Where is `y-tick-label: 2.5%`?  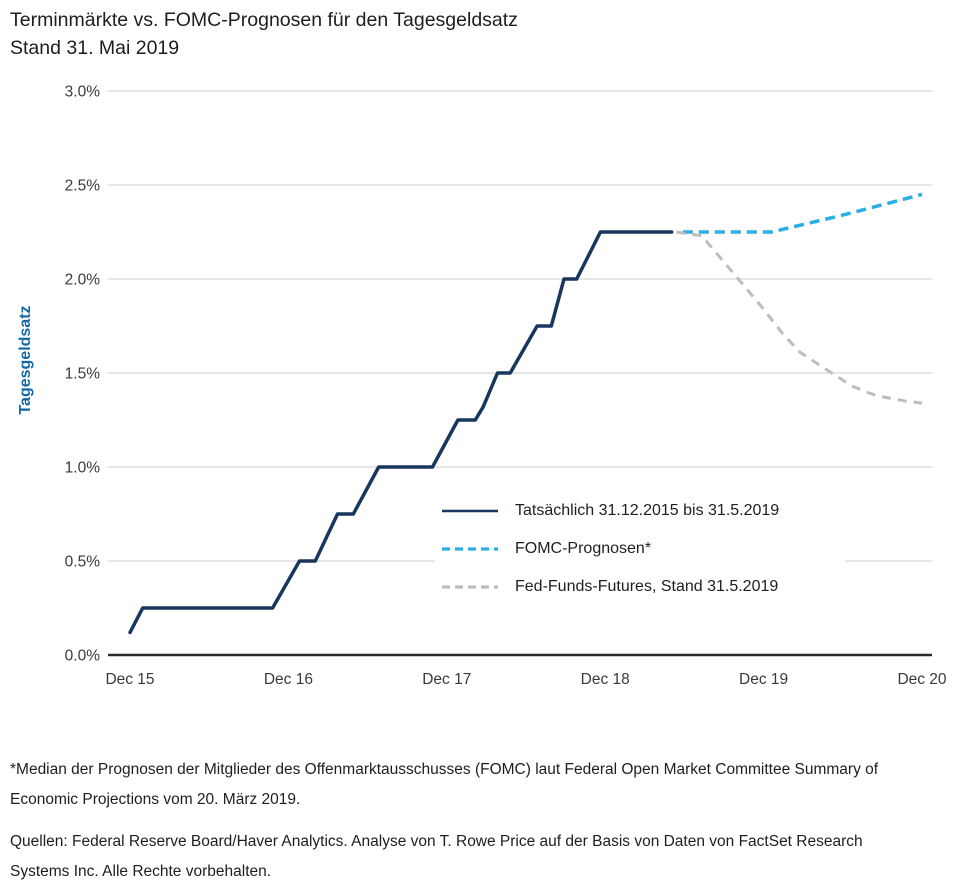 y-tick-label: 2.5% is located at coordinates (83, 186).